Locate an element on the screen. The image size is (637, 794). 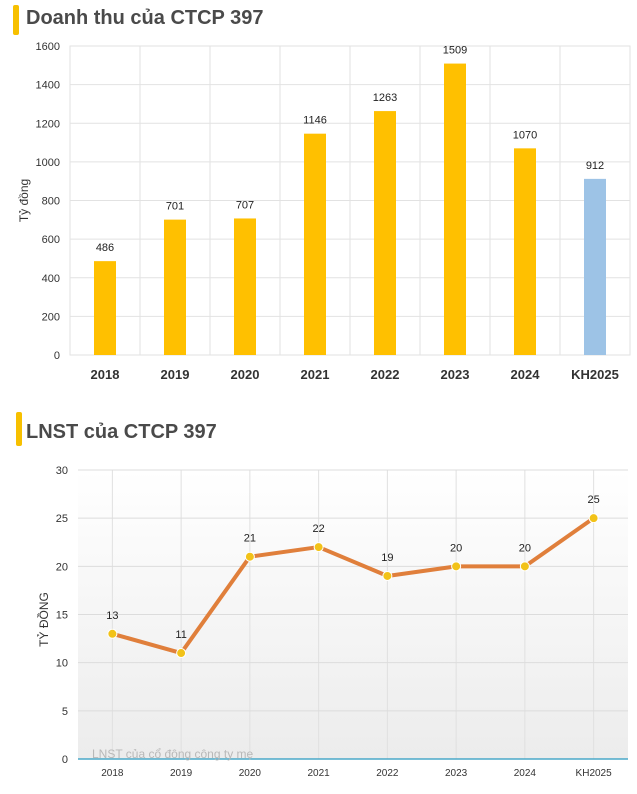
profit-watermark: LNST của cổ đông công ty mẹ is located at coordinates (173, 754).